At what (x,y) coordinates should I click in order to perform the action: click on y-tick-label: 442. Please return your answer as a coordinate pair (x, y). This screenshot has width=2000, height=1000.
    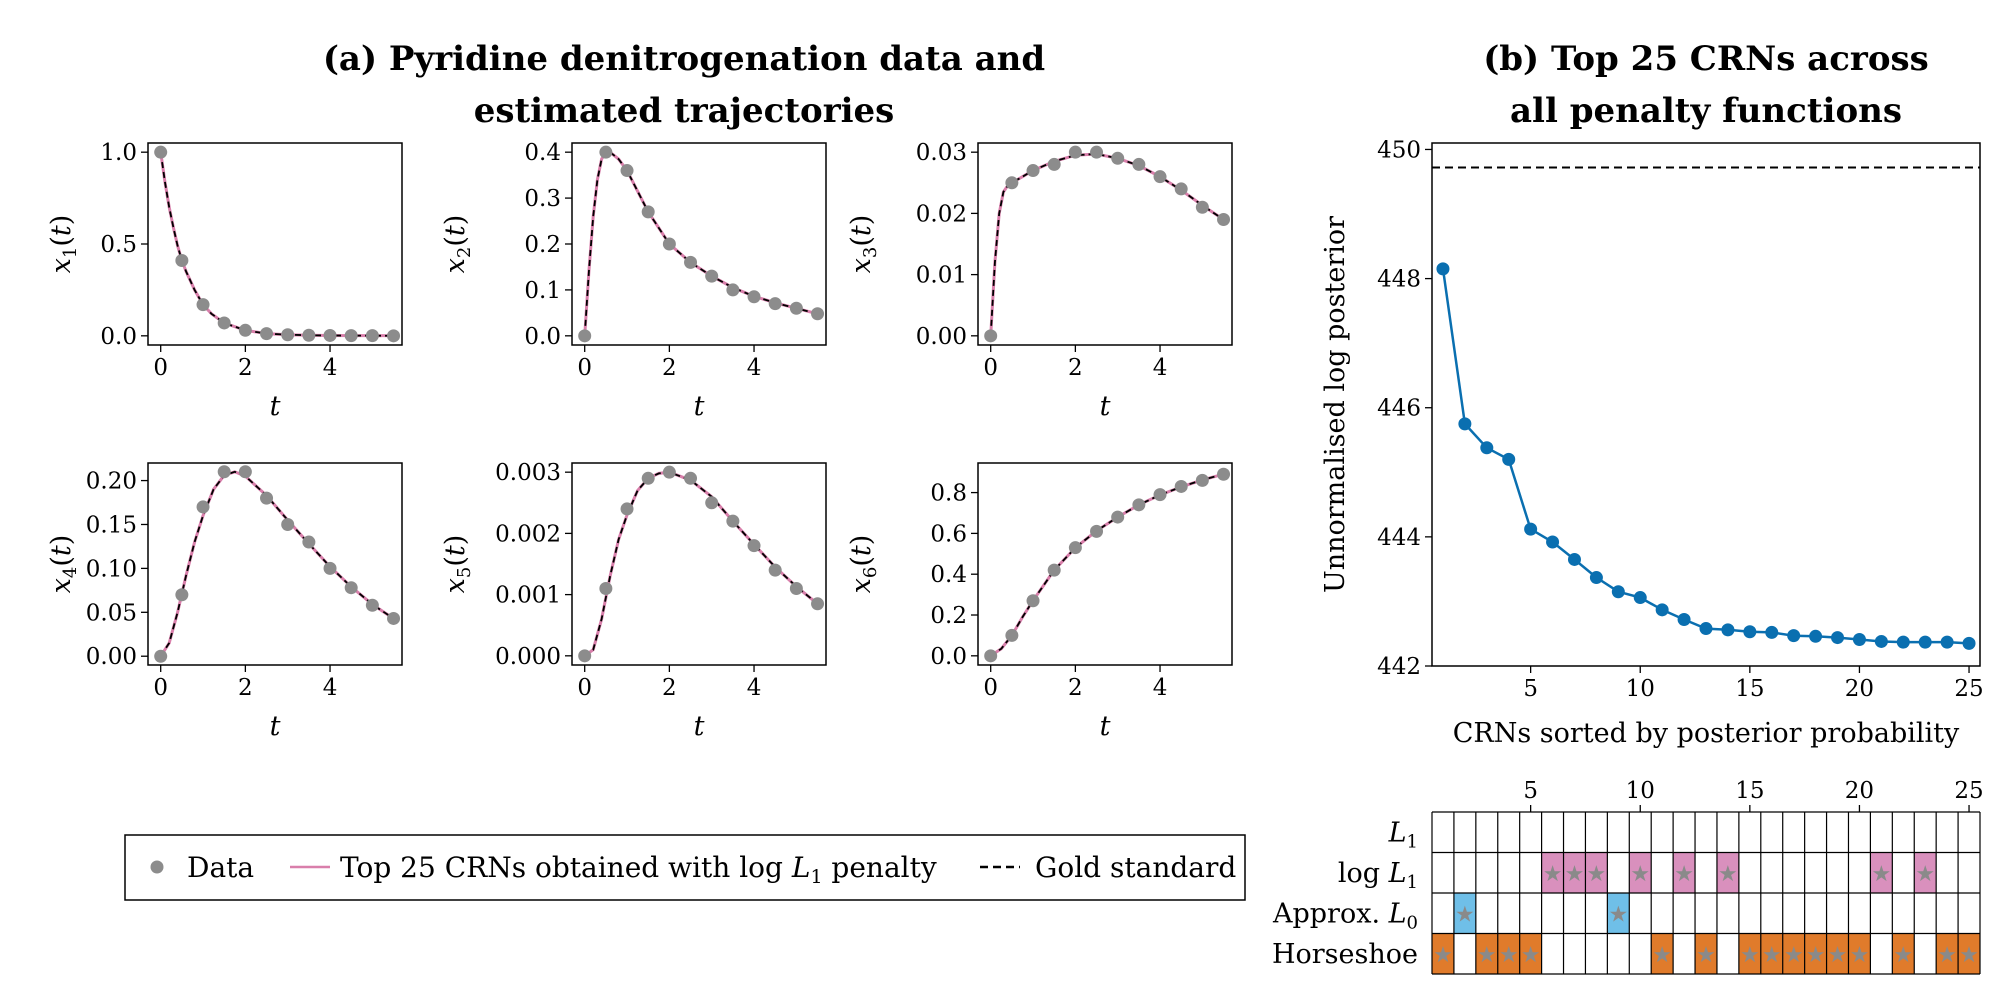
    Looking at the image, I should click on (1399, 667).